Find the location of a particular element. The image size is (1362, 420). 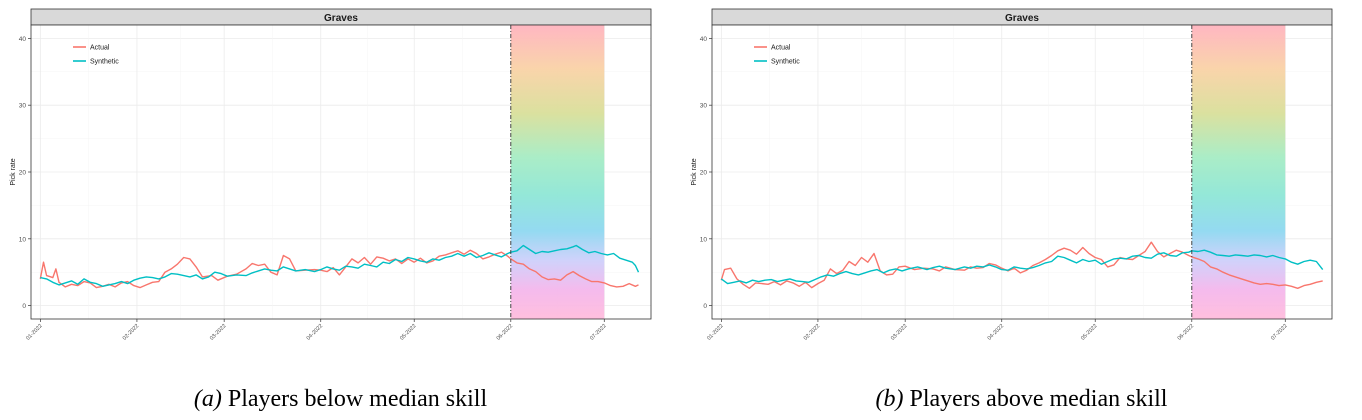

caption-text-b: Players above median skill is located at coordinates (1038, 399).